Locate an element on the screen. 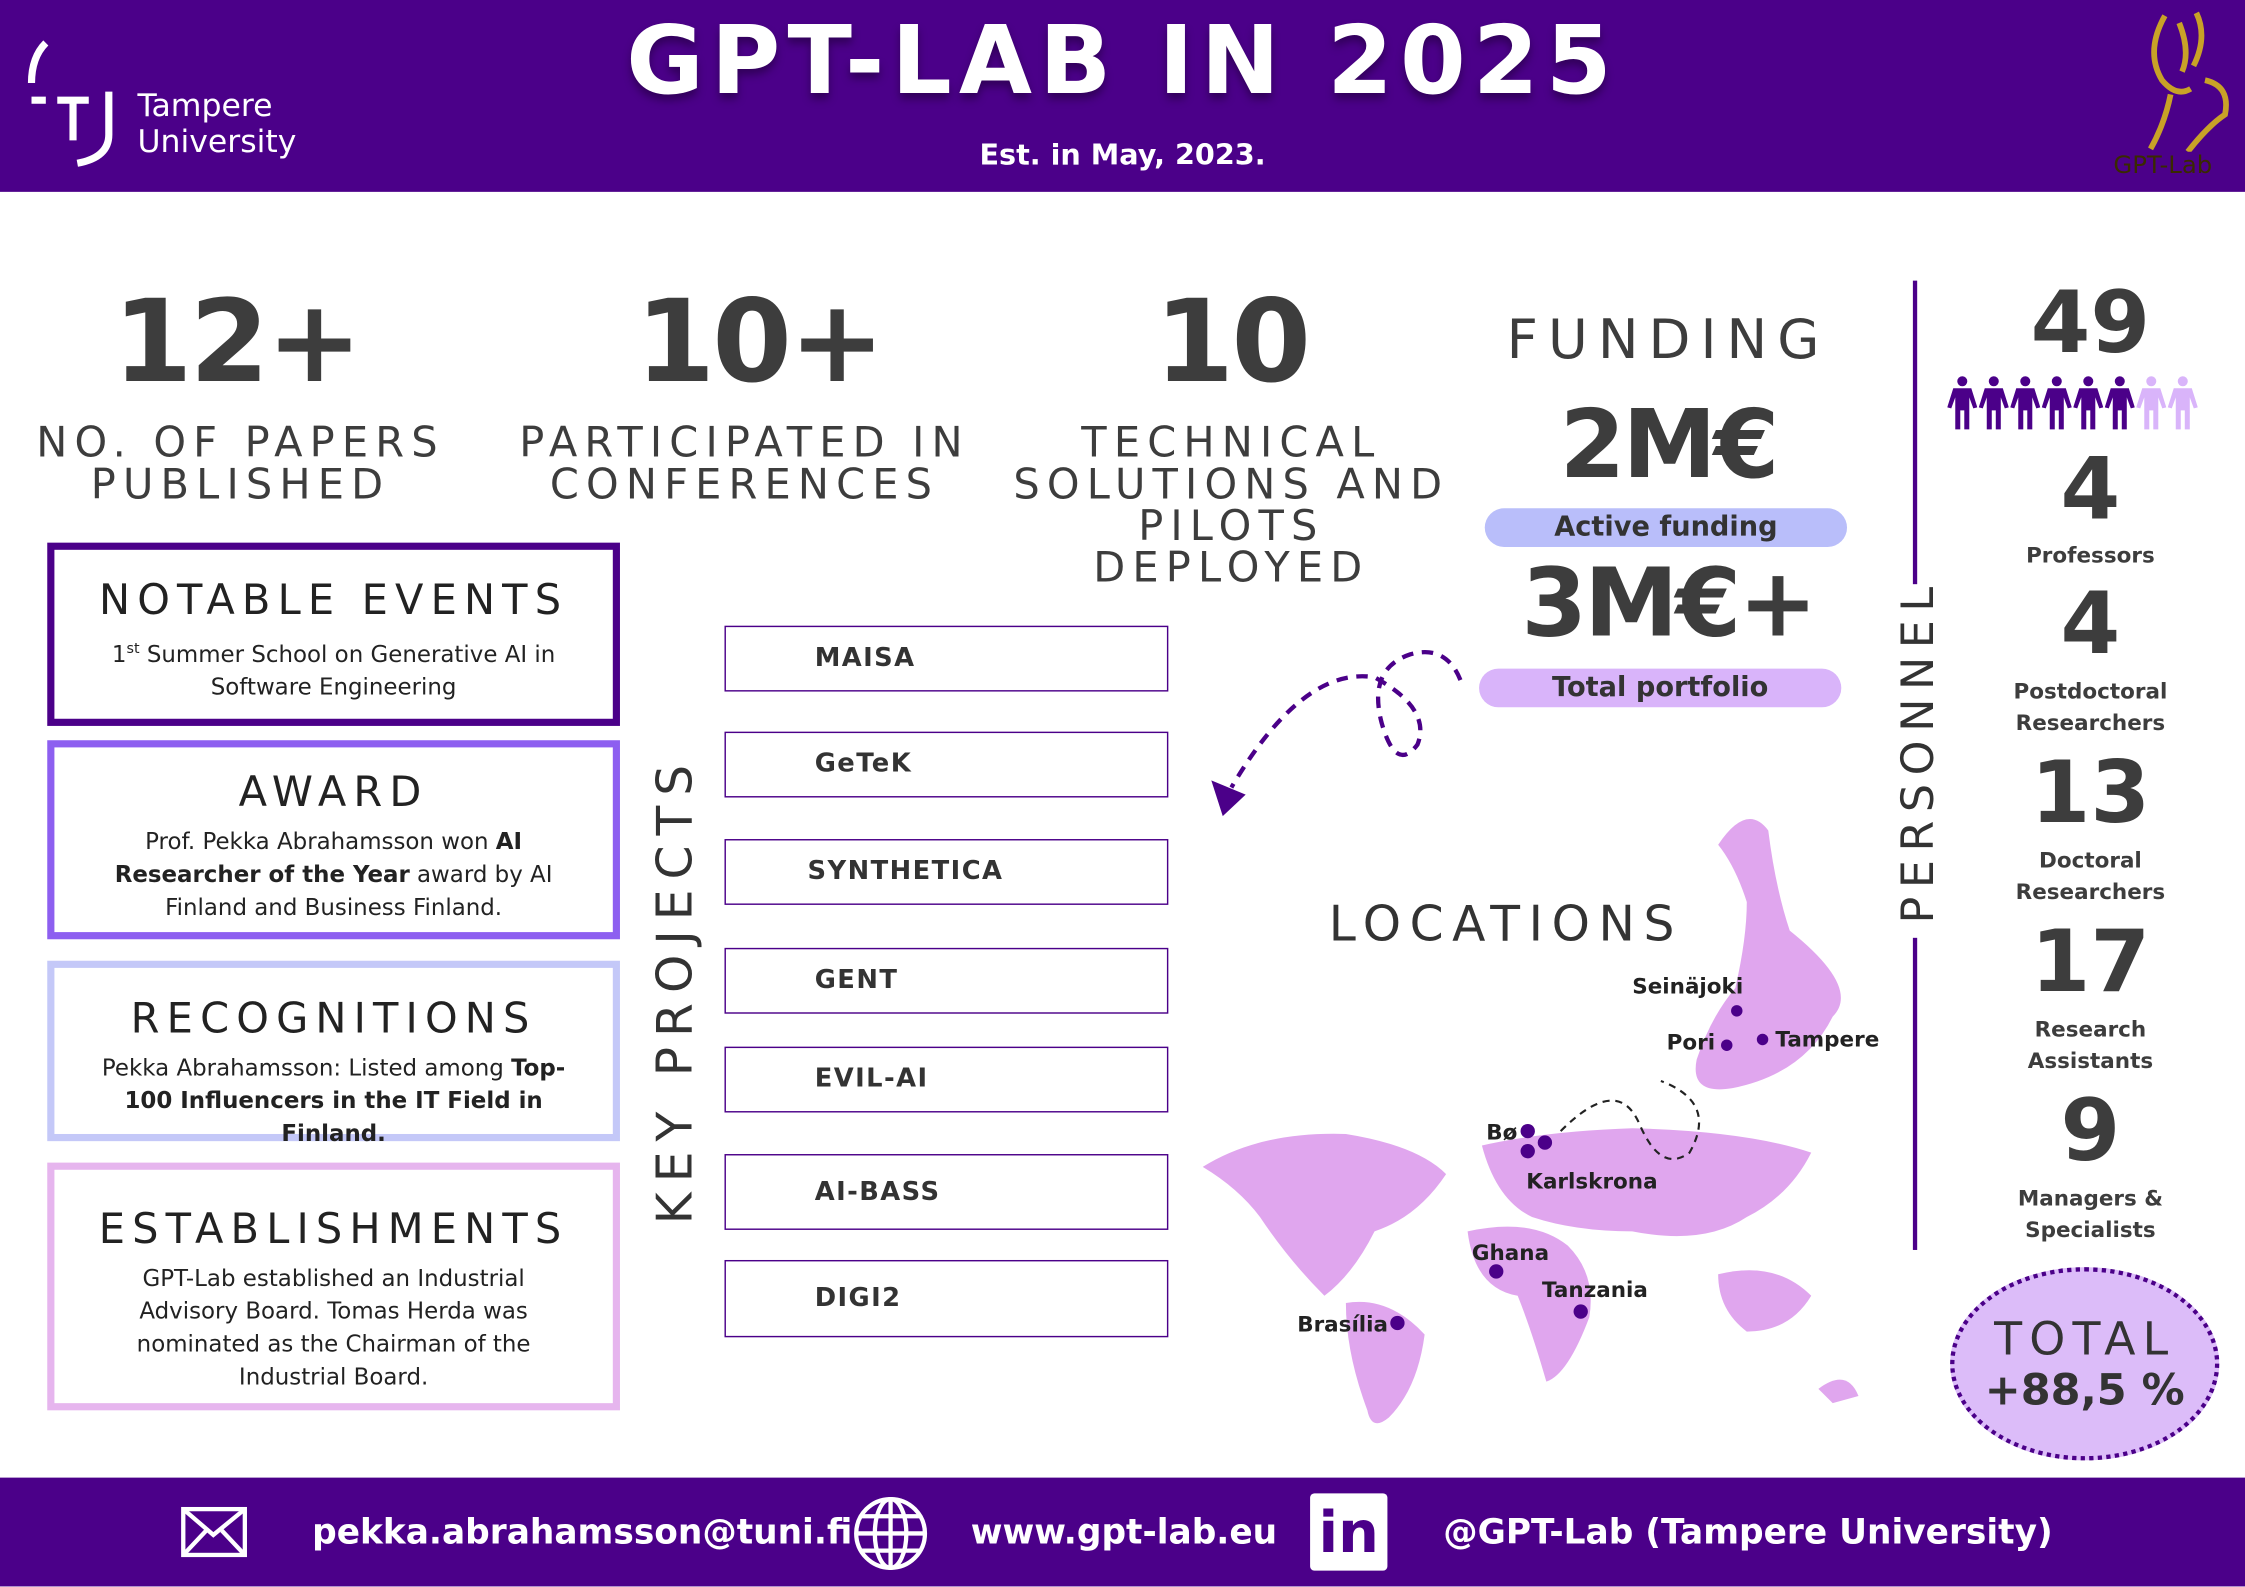 This screenshot has height=1587, width=2245. tampere-university-logo: Tampere University is located at coordinates (161, 107).